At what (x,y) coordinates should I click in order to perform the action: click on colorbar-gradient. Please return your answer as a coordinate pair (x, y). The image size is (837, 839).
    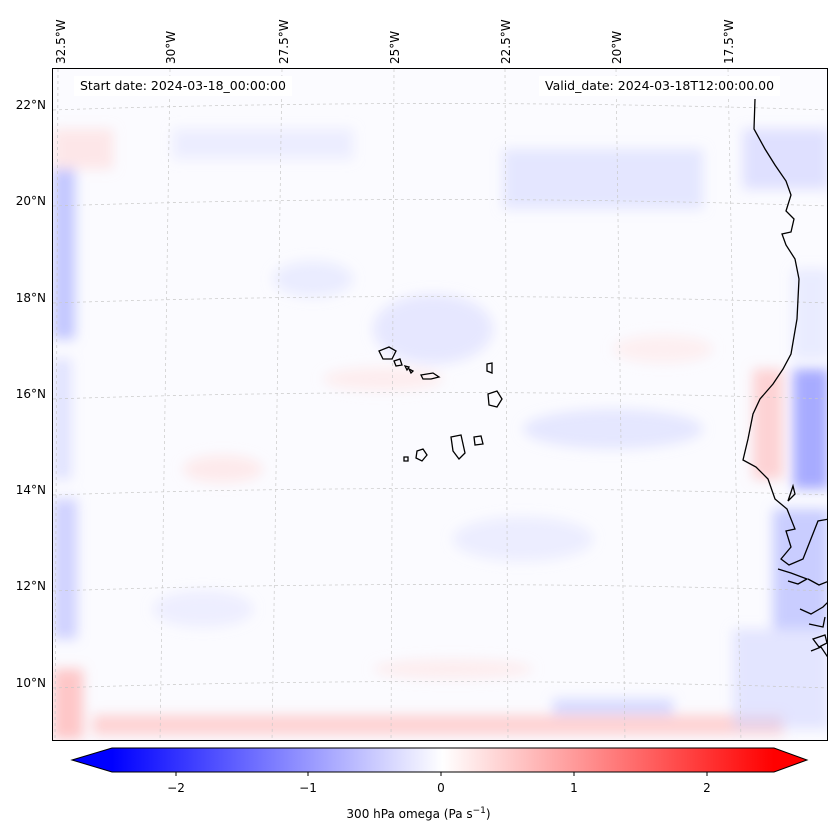
    Looking at the image, I should click on (443, 760).